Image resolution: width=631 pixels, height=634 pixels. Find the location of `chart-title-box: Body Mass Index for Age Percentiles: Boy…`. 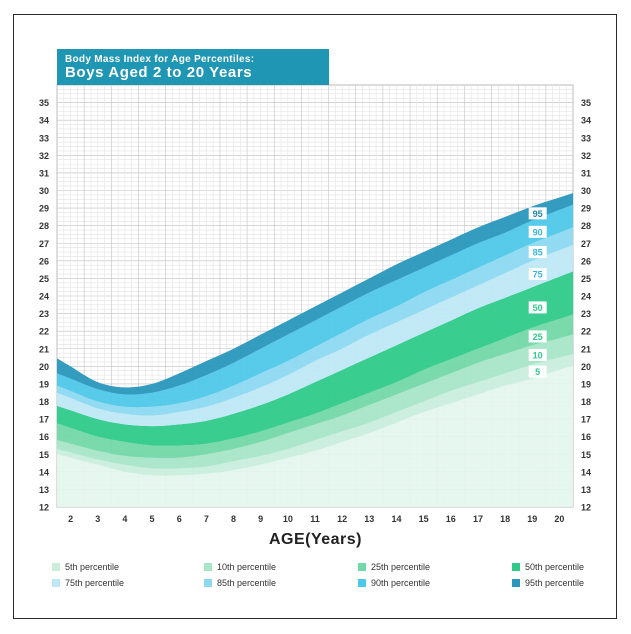

chart-title-box: Body Mass Index for Age Percentiles: Boy… is located at coordinates (193, 67).